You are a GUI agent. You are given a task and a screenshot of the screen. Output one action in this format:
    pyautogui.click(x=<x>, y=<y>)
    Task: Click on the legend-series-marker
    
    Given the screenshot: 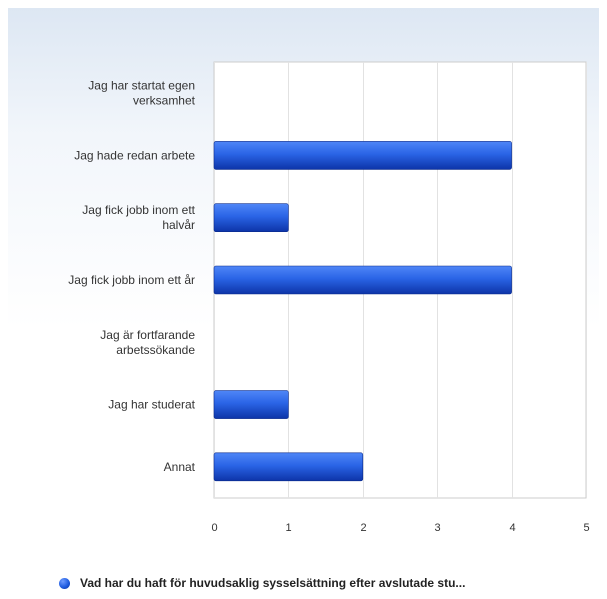 What is the action you would take?
    pyautogui.click(x=64, y=583)
    